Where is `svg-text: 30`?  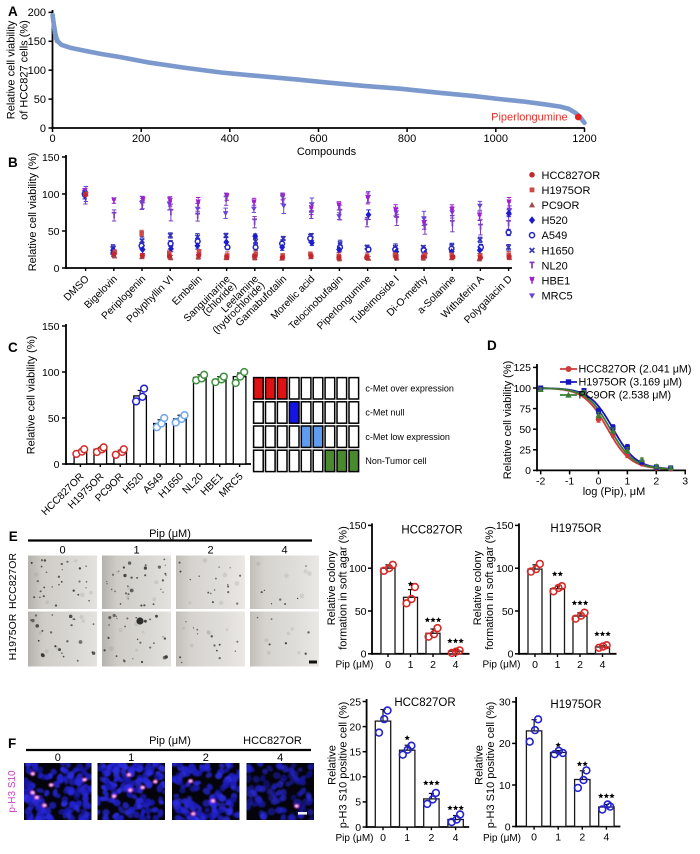 svg-text: 30 is located at coordinates (505, 703).